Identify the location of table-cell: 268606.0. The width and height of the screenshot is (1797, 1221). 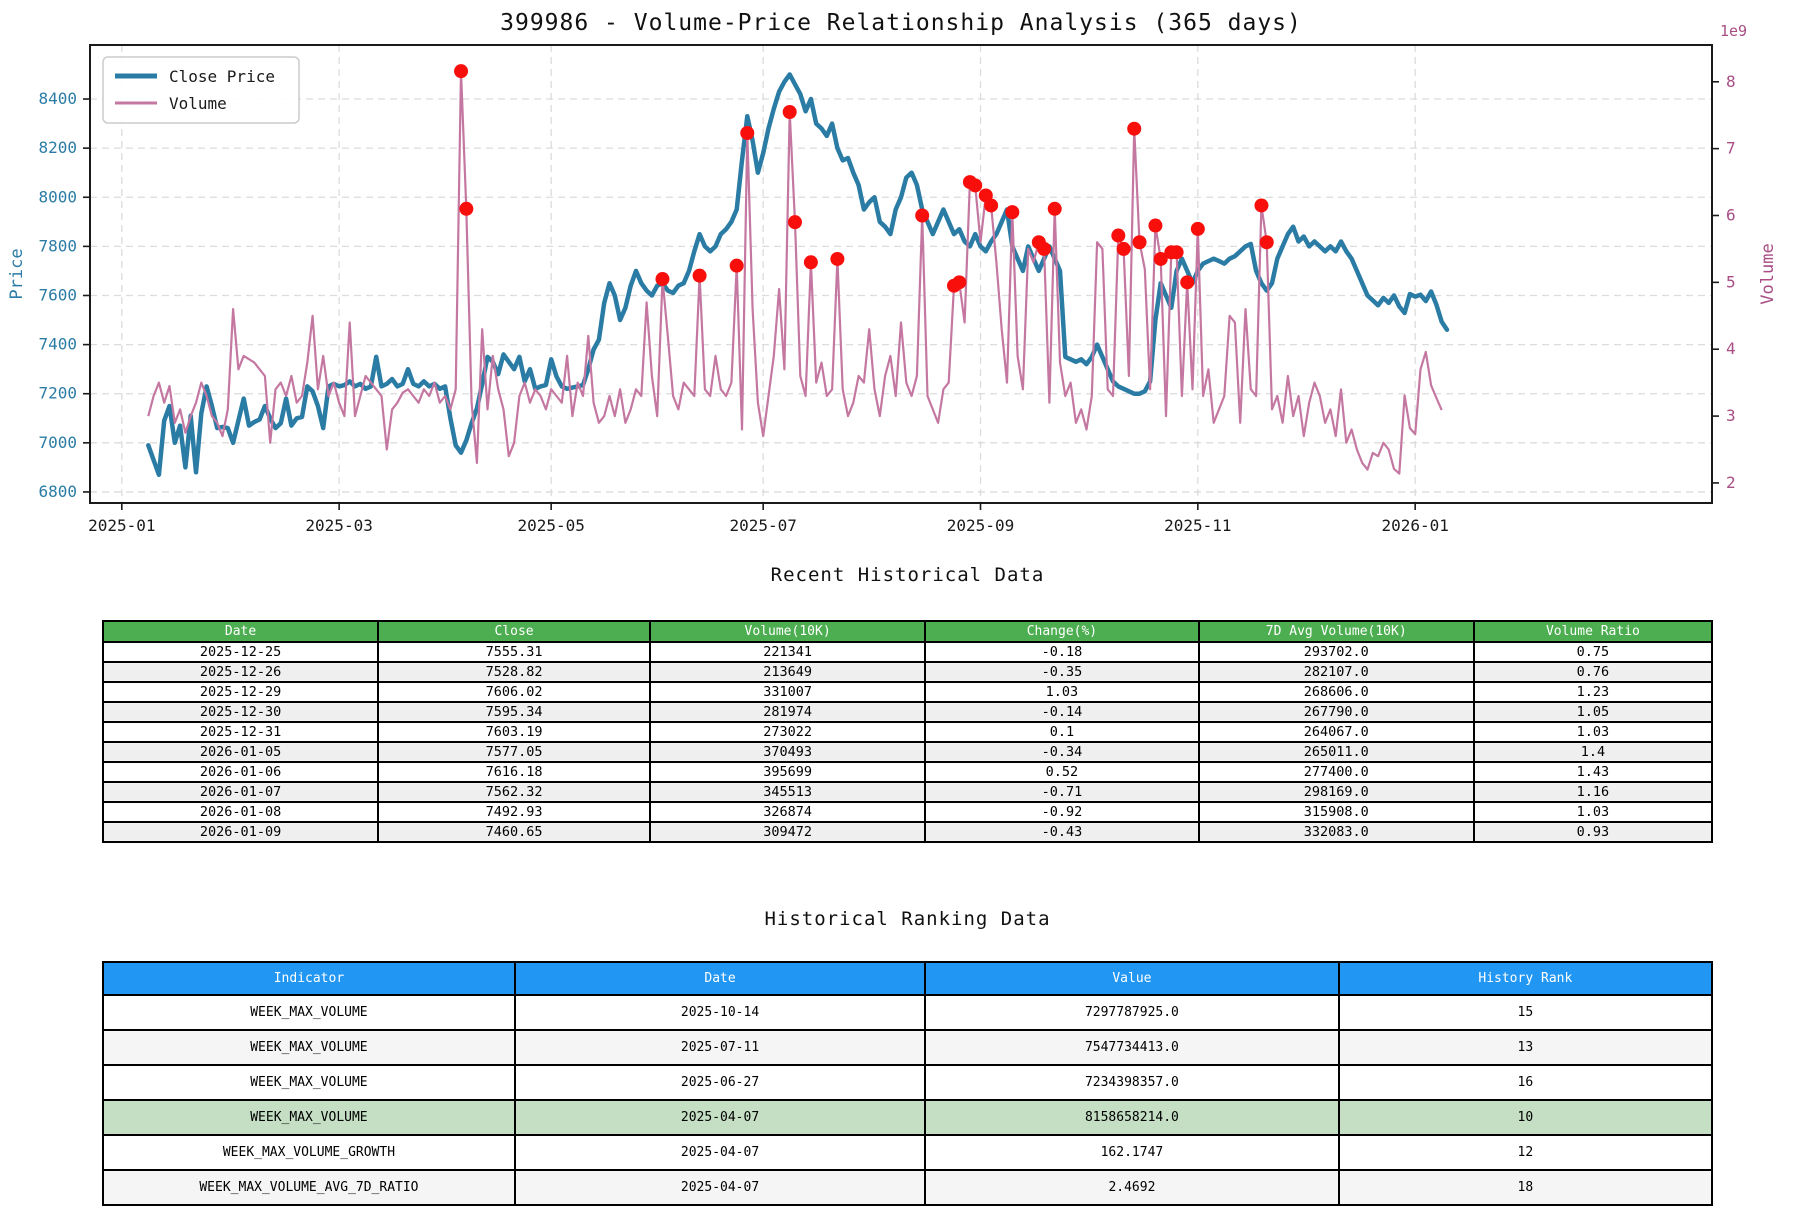
(1336, 692).